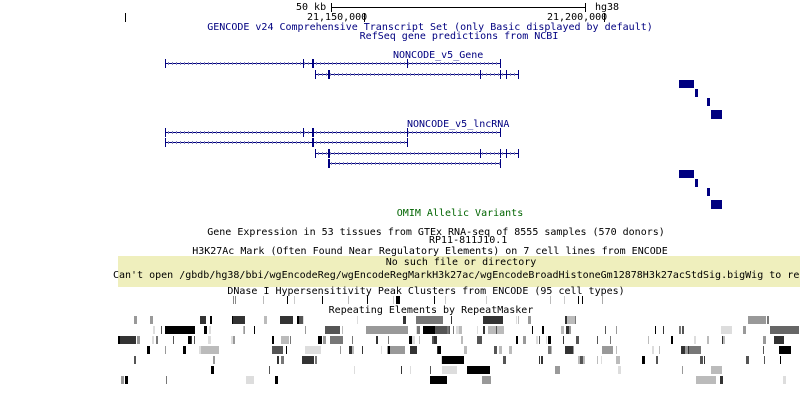  What do you see at coordinates (460, 213) in the screenshot?
I see `track-omim-label: OMIM Allelic Variants` at bounding box center [460, 213].